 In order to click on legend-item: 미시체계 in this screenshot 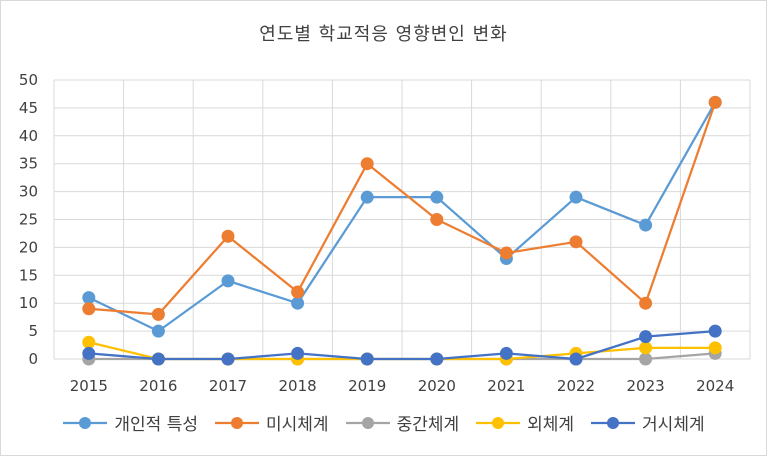, I will do `click(271, 422)`.